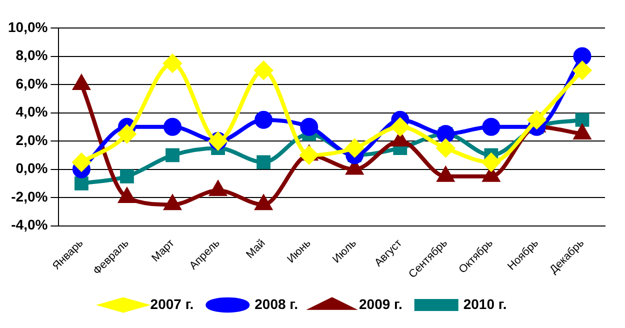 This screenshot has height=328, width=625. What do you see at coordinates (32, 83) in the screenshot?
I see `y-tick-label: 6,0%` at bounding box center [32, 83].